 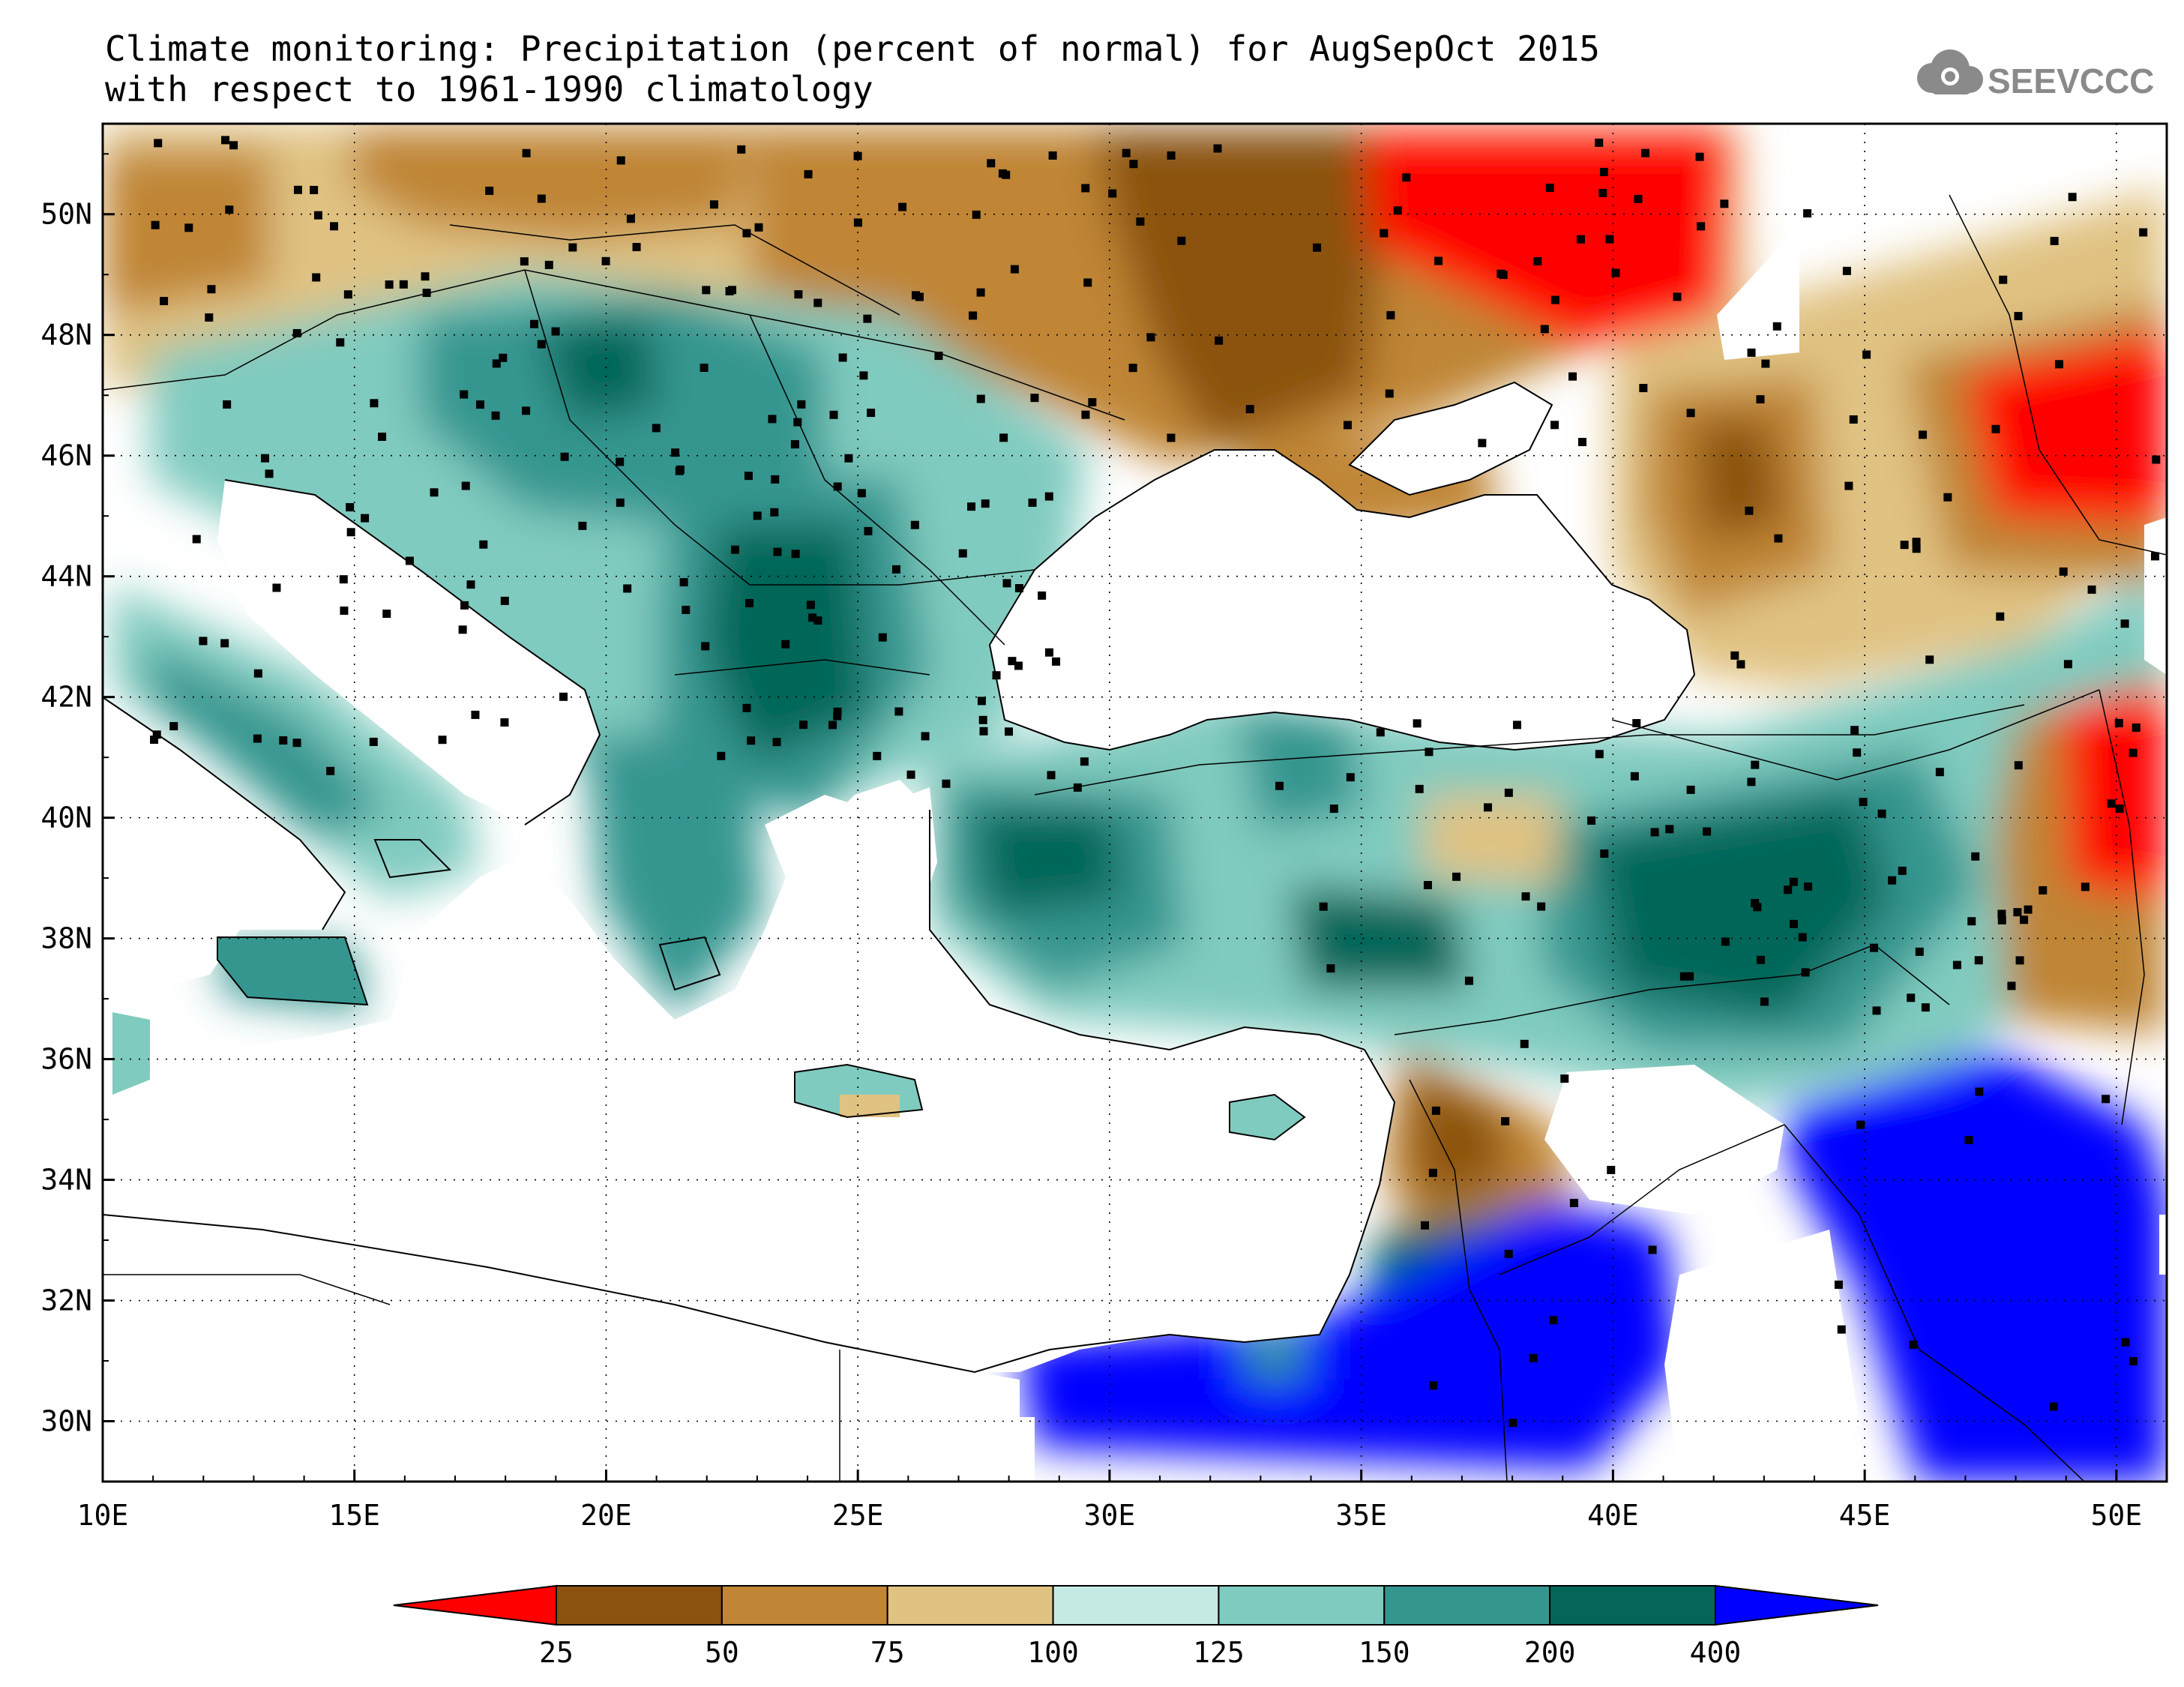 What do you see at coordinates (2035, 74) in the screenshot?
I see `seevccc-logo: SEEVCCC` at bounding box center [2035, 74].